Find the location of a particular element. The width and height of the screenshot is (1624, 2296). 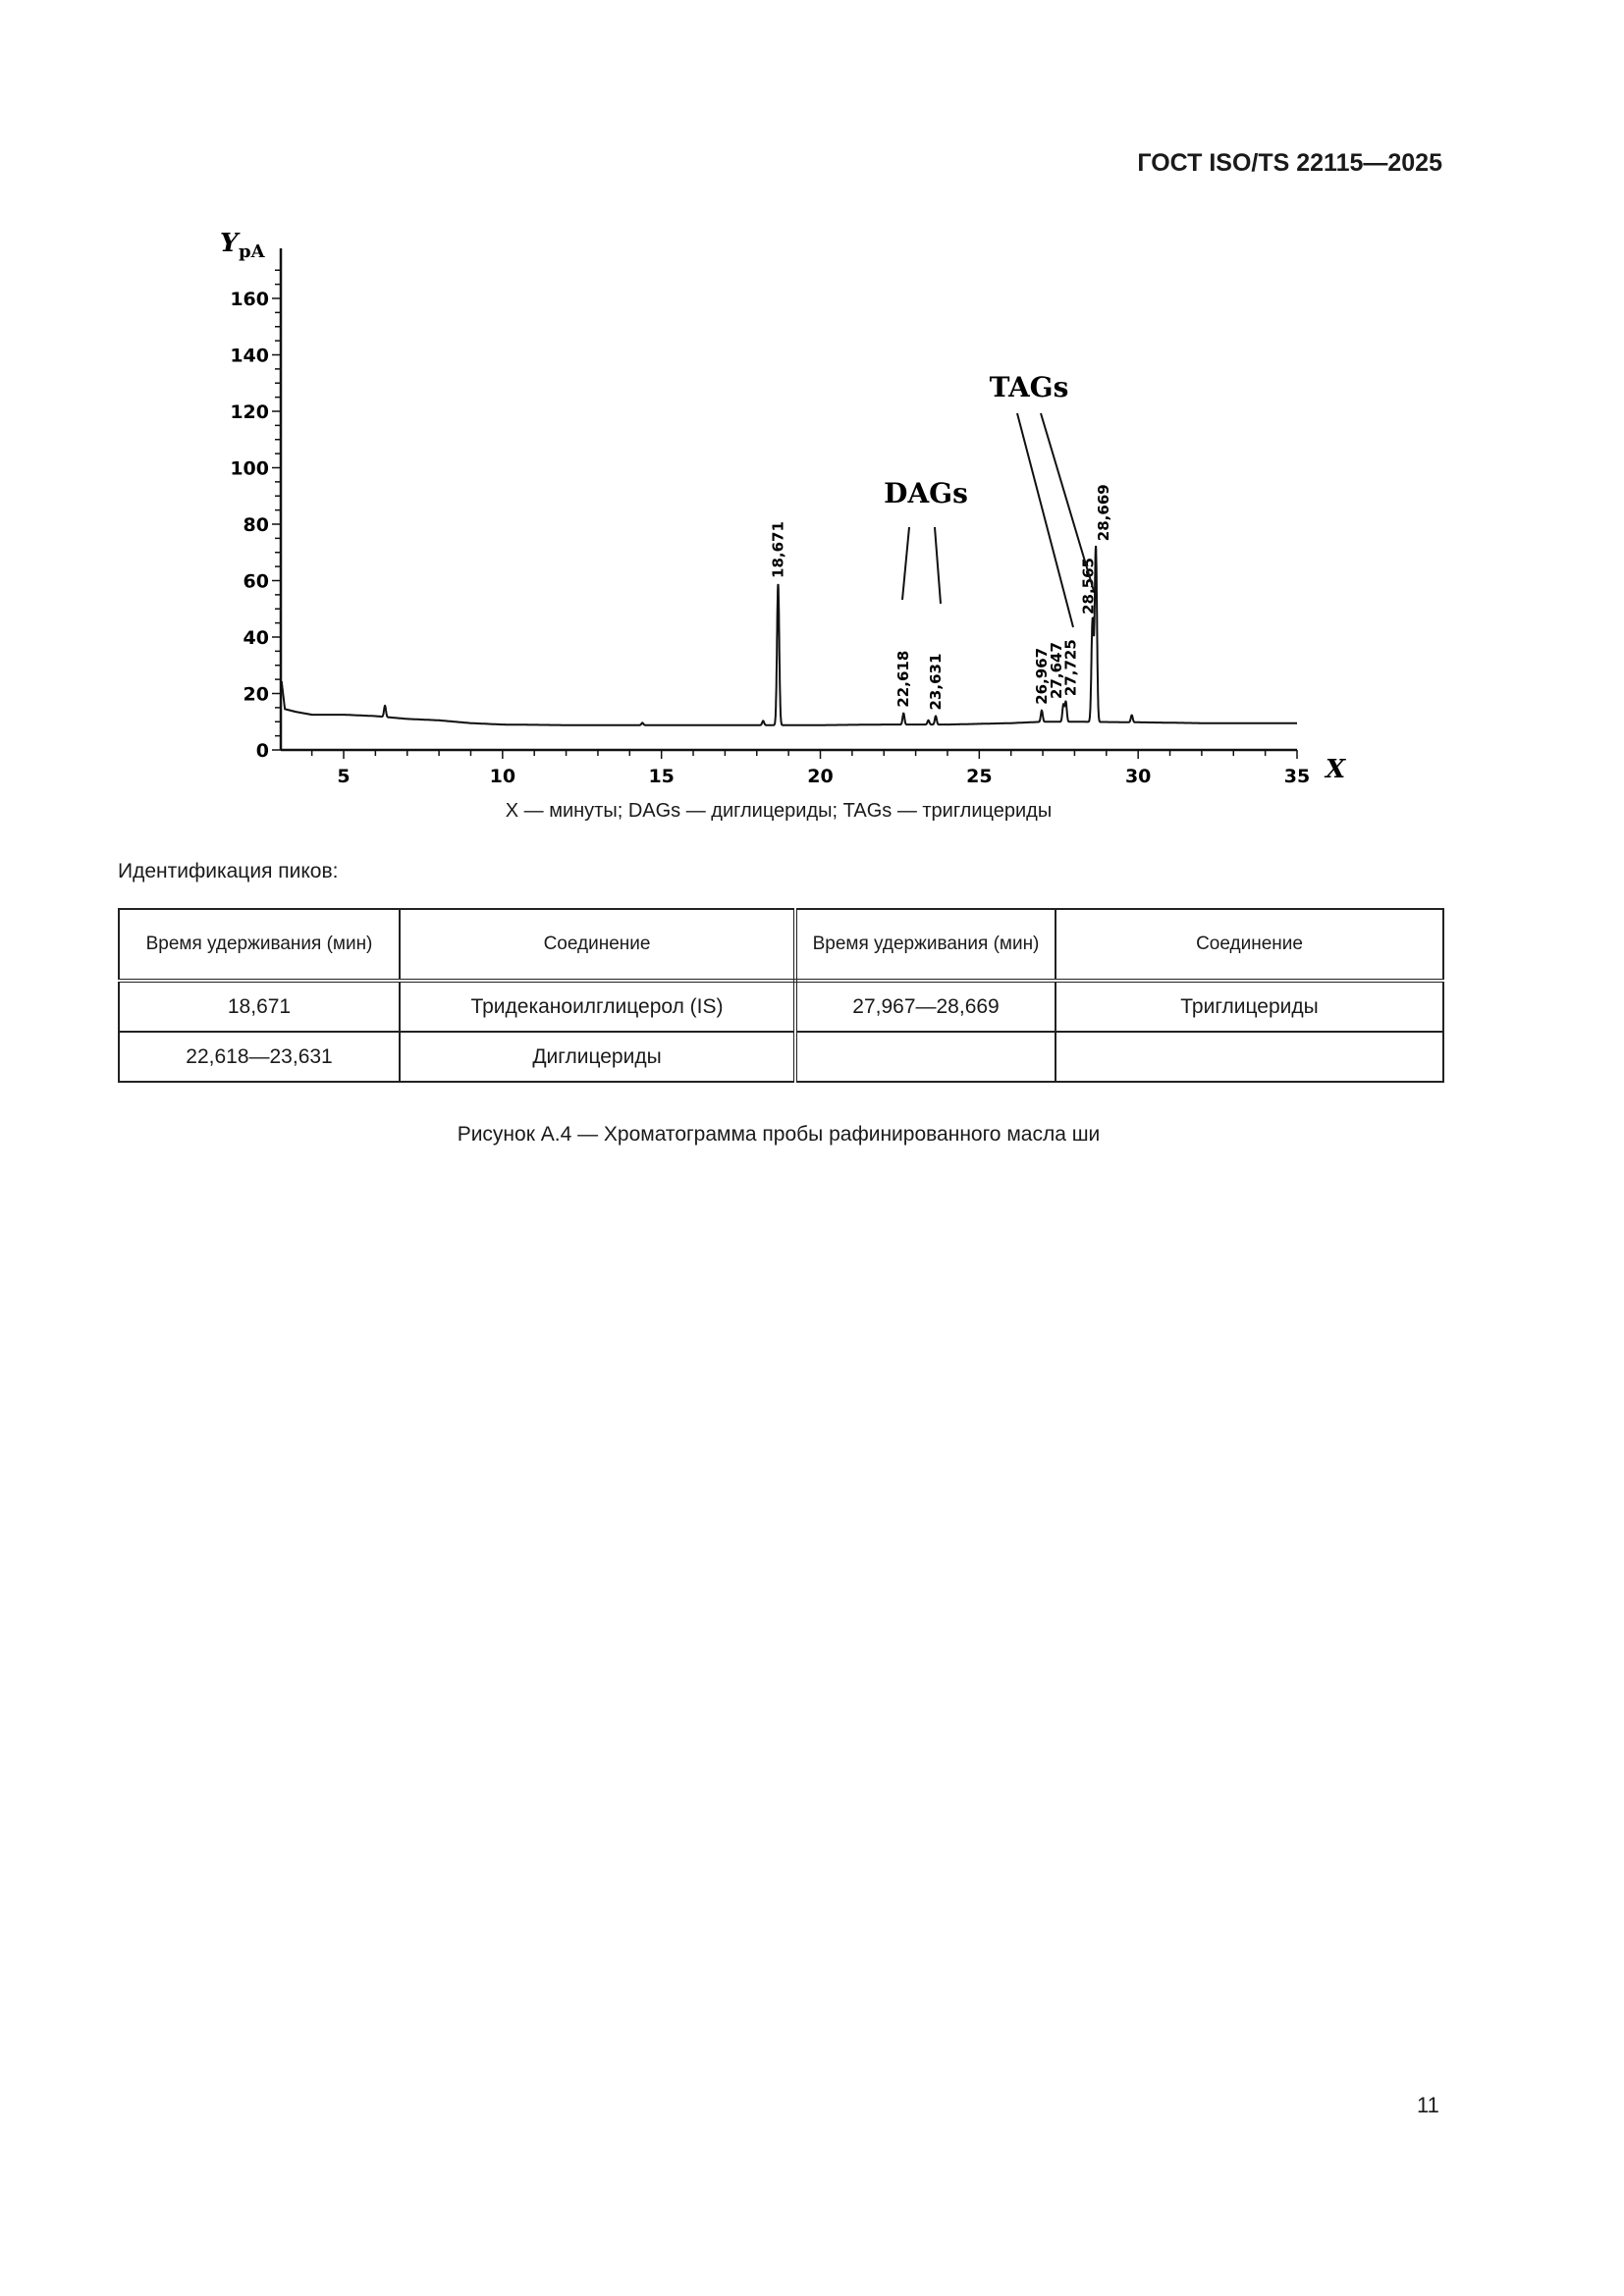

peak-identification-title: Идентификация пиков: is located at coordinates (228, 871).